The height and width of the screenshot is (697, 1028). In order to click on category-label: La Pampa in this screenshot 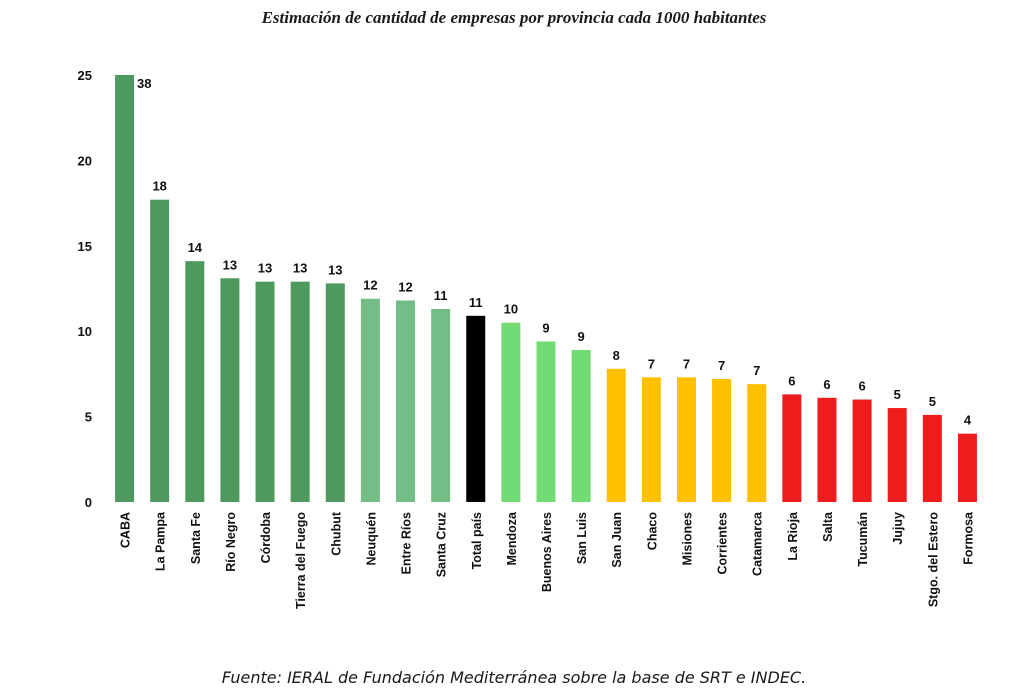, I will do `click(161, 541)`.